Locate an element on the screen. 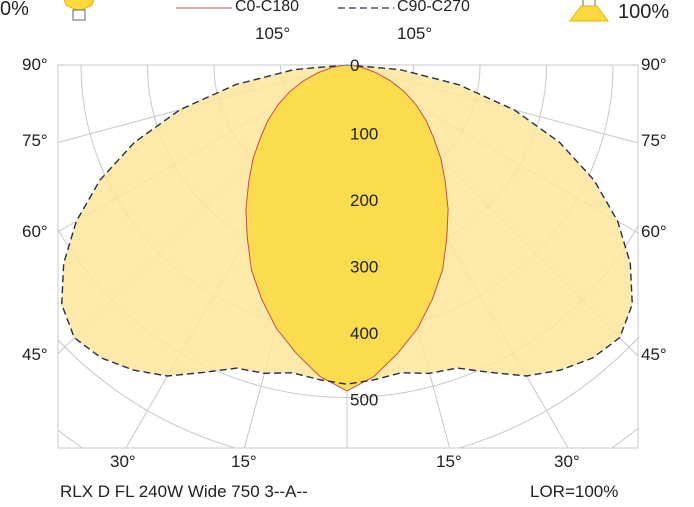 This screenshot has height=507, width=694. legend-c0-label: C0-C180 is located at coordinates (267, 7).